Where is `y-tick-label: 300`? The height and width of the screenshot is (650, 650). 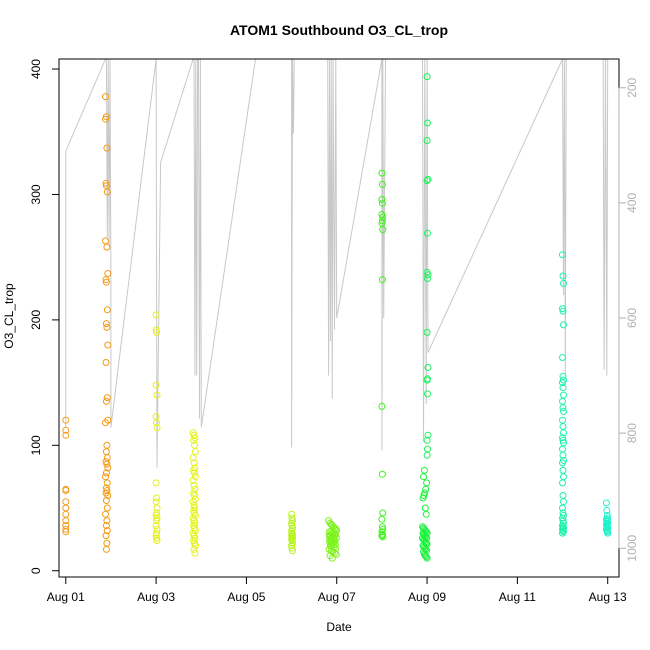
y-tick-label: 300 is located at coordinates (36, 194).